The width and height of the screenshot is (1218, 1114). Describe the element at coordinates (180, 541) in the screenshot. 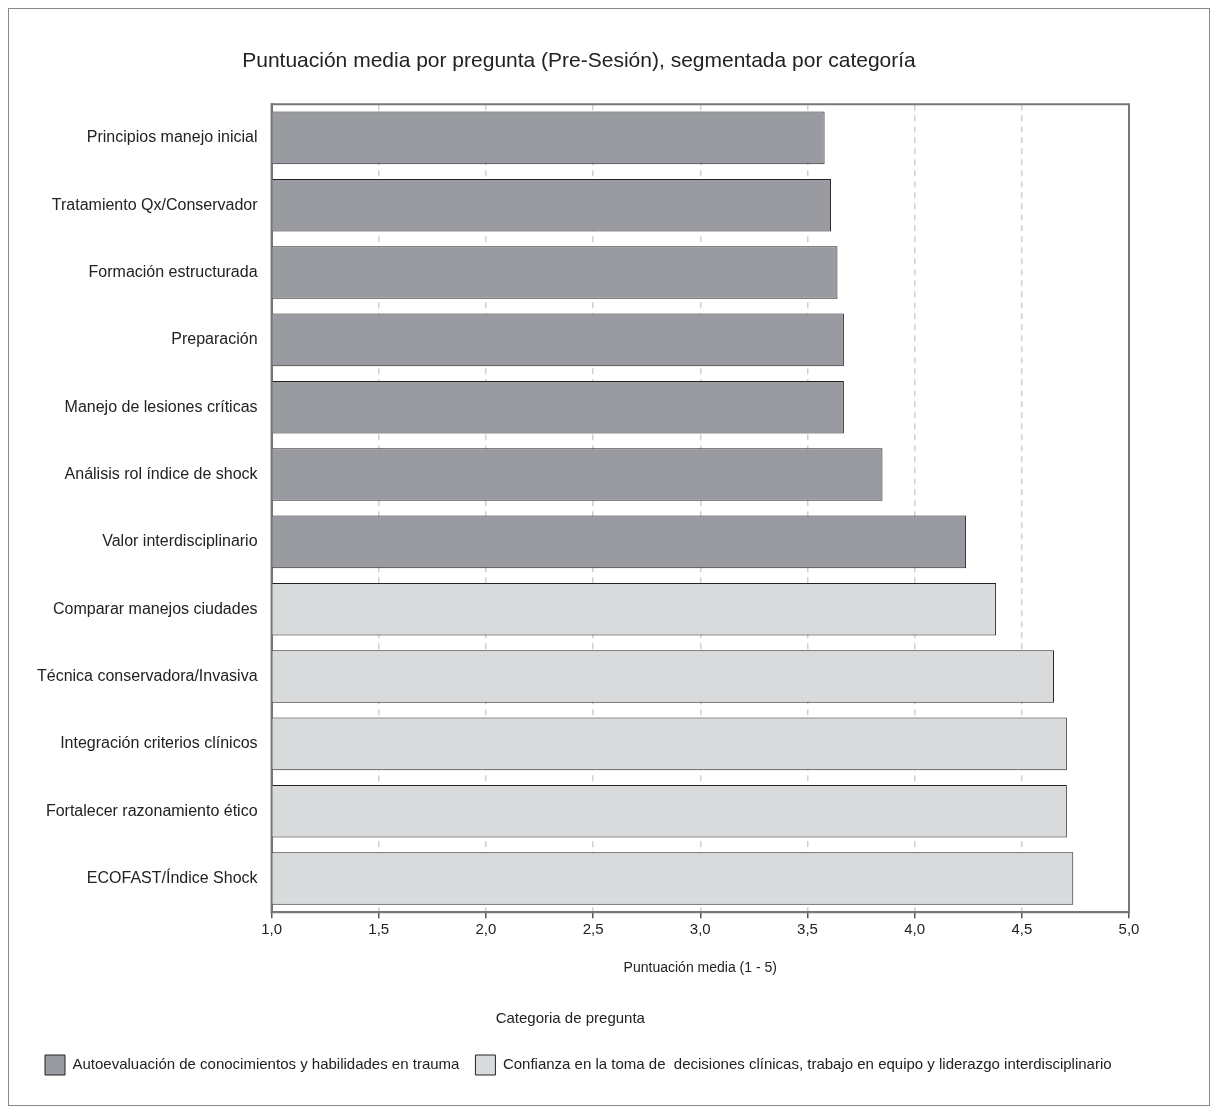

I see `y-tick-label: Valor interdisciplinario` at that location.